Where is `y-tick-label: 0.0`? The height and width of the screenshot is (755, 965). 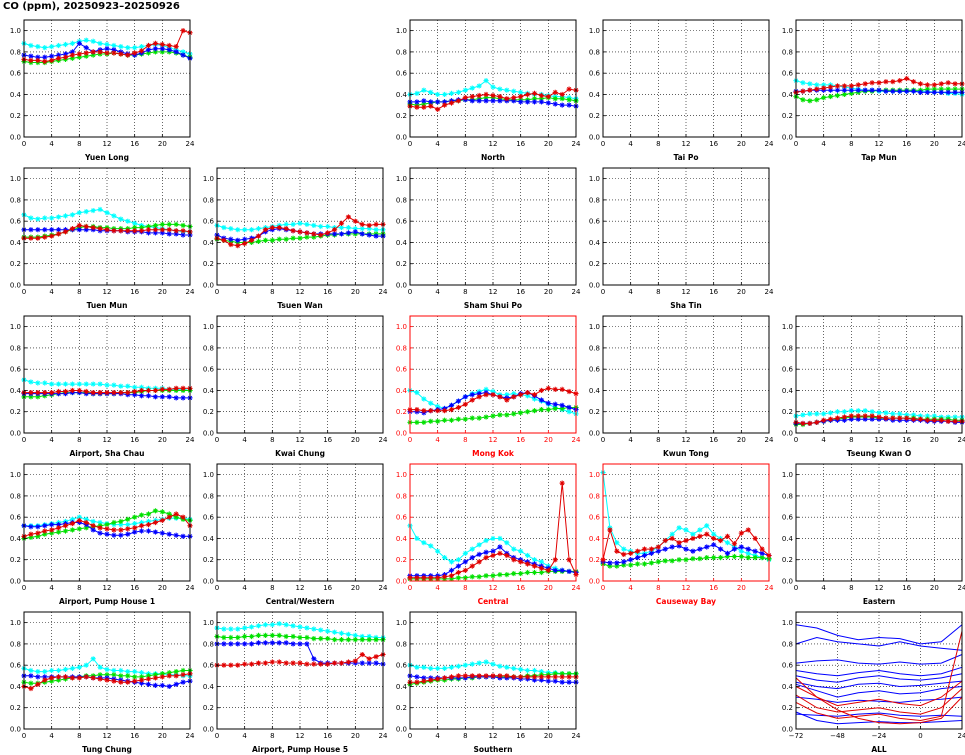 y-tick-label: 0.0 is located at coordinates (594, 434).